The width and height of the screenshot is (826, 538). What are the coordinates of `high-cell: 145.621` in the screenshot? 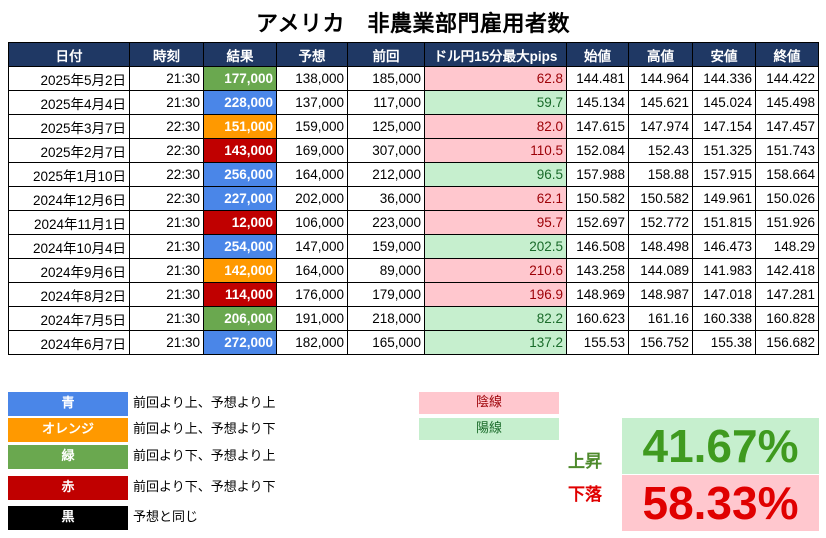 It's located at (660, 102).